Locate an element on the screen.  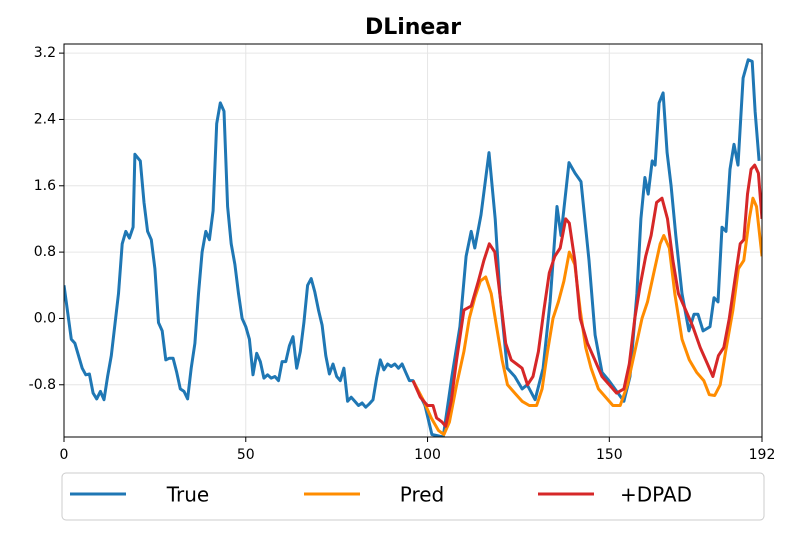
x-tick-label: 50 is located at coordinates (246, 455).